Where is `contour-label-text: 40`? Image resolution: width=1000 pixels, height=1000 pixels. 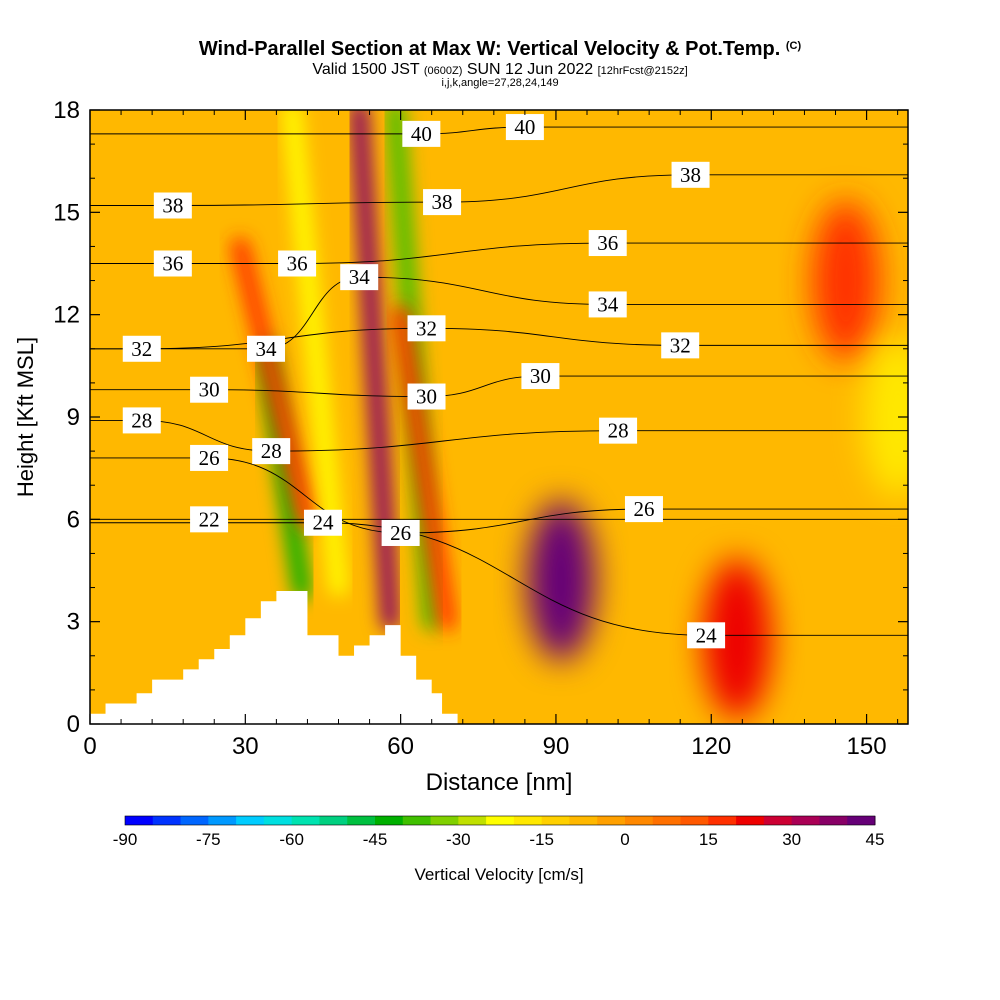
contour-label-text: 40 is located at coordinates (421, 134).